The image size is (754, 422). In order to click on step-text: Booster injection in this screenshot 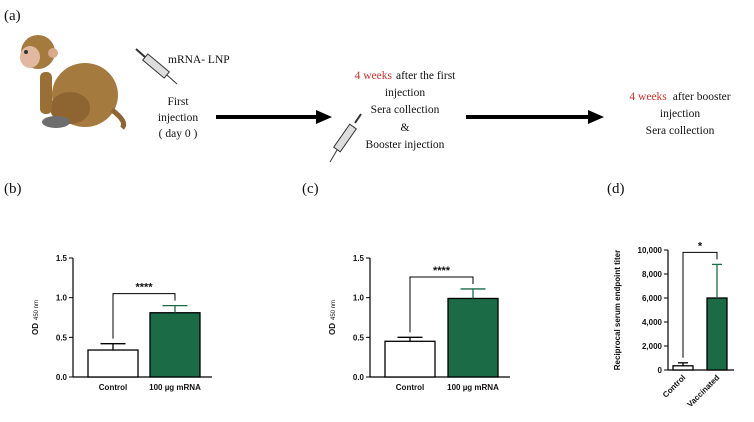, I will do `click(405, 145)`.